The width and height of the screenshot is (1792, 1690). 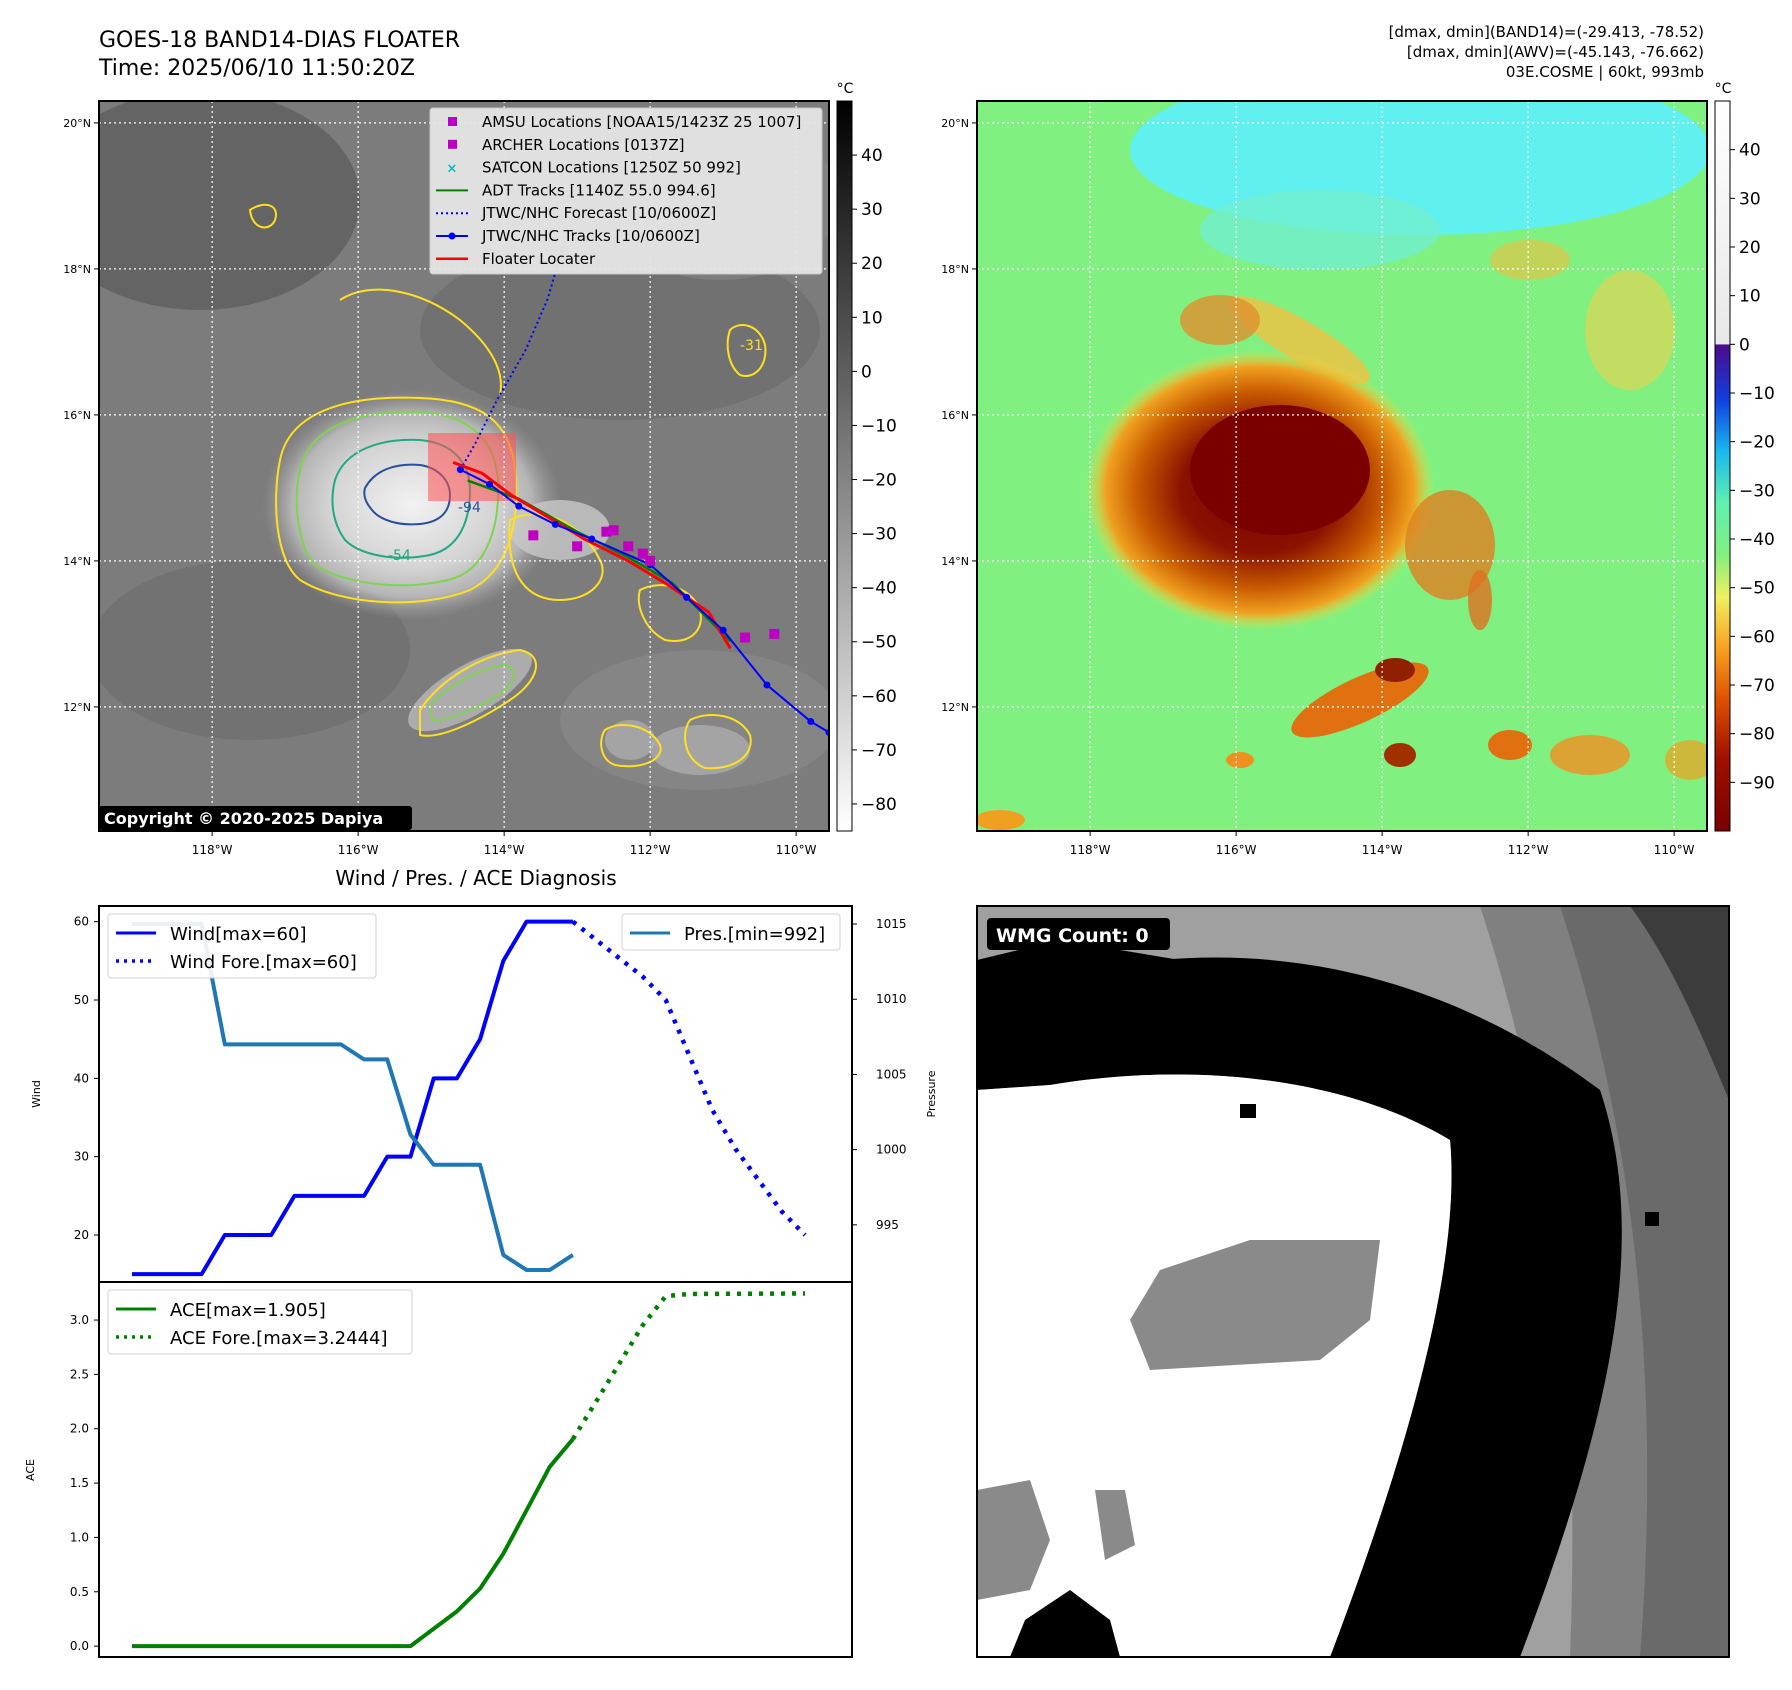 I want to click on y-tick-label: 1.0, so click(x=79, y=1537).